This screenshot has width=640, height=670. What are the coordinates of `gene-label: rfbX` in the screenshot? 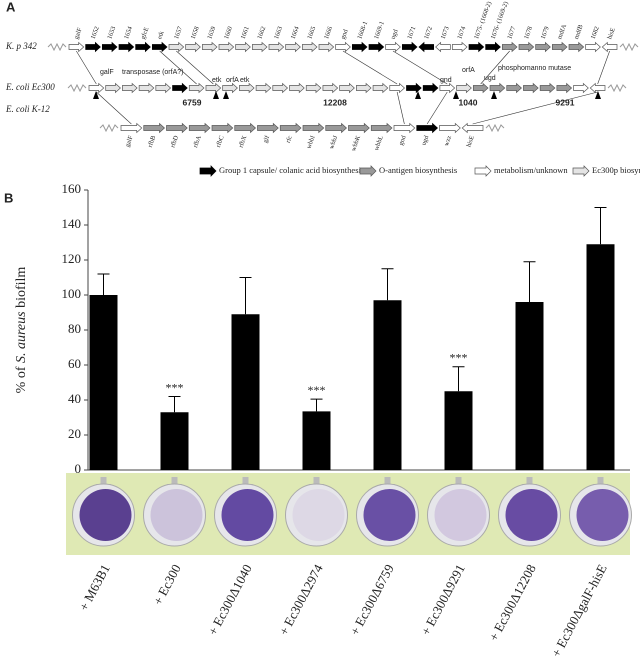 It's located at (243, 142).